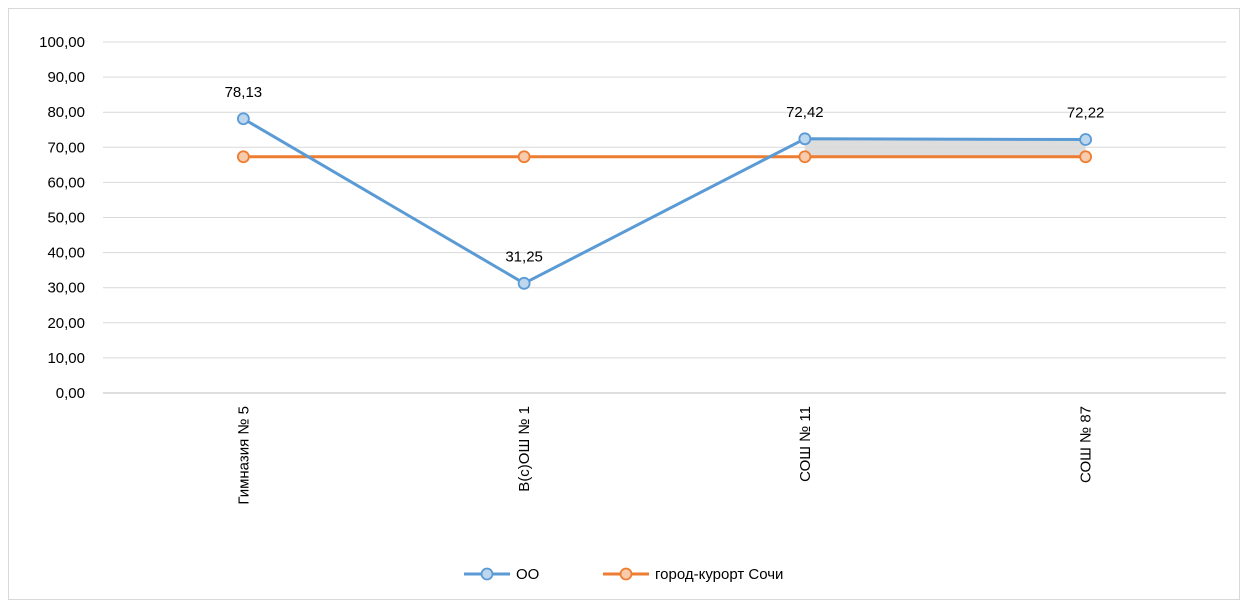  What do you see at coordinates (805, 112) in the screenshot?
I see `data-label: 72,42` at bounding box center [805, 112].